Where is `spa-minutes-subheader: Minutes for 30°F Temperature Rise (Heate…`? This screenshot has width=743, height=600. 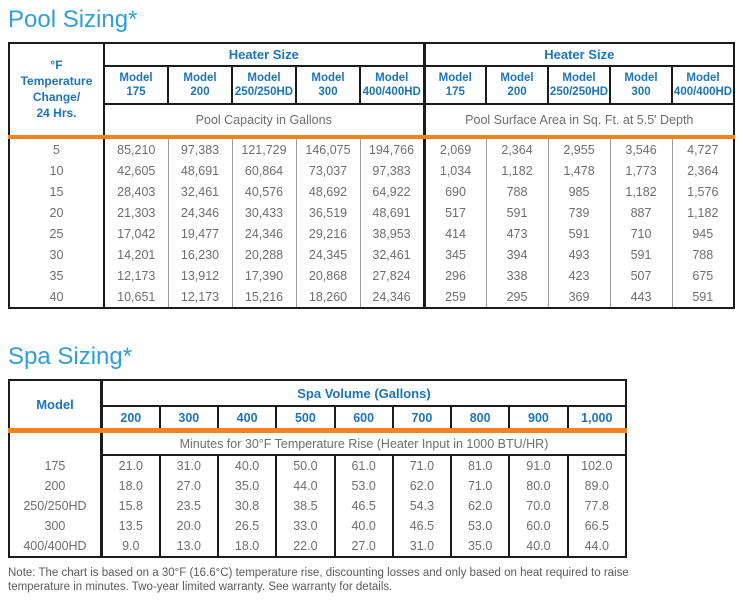 spa-minutes-subheader: Minutes for 30°F Temperature Rise (Heate… is located at coordinates (362, 443).